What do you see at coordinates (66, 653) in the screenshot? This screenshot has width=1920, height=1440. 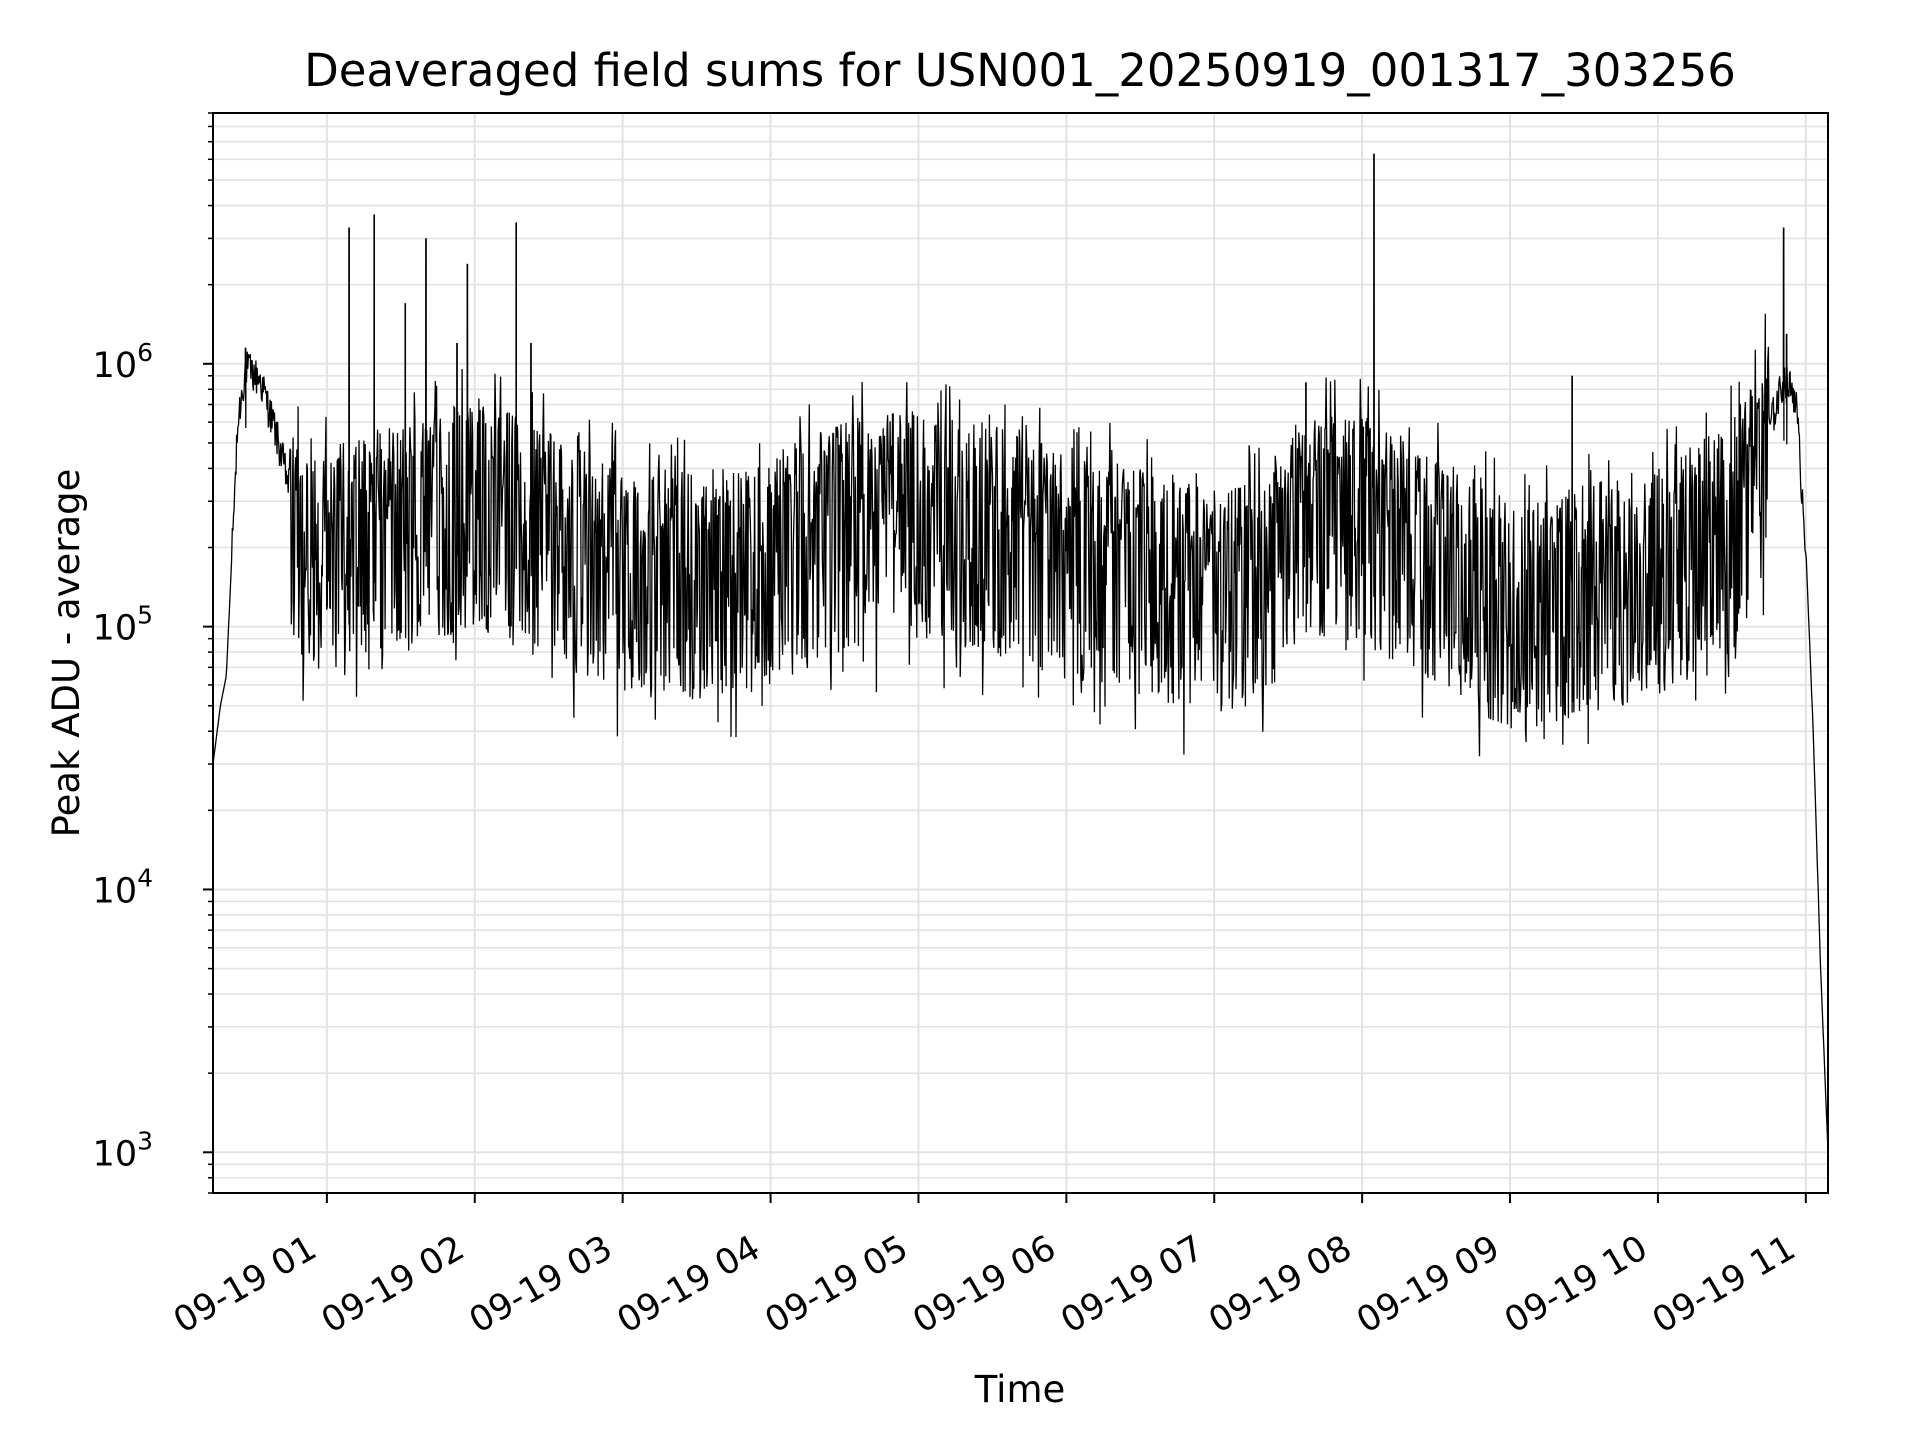 I see `y-axis-label: Peak ADU - average` at bounding box center [66, 653].